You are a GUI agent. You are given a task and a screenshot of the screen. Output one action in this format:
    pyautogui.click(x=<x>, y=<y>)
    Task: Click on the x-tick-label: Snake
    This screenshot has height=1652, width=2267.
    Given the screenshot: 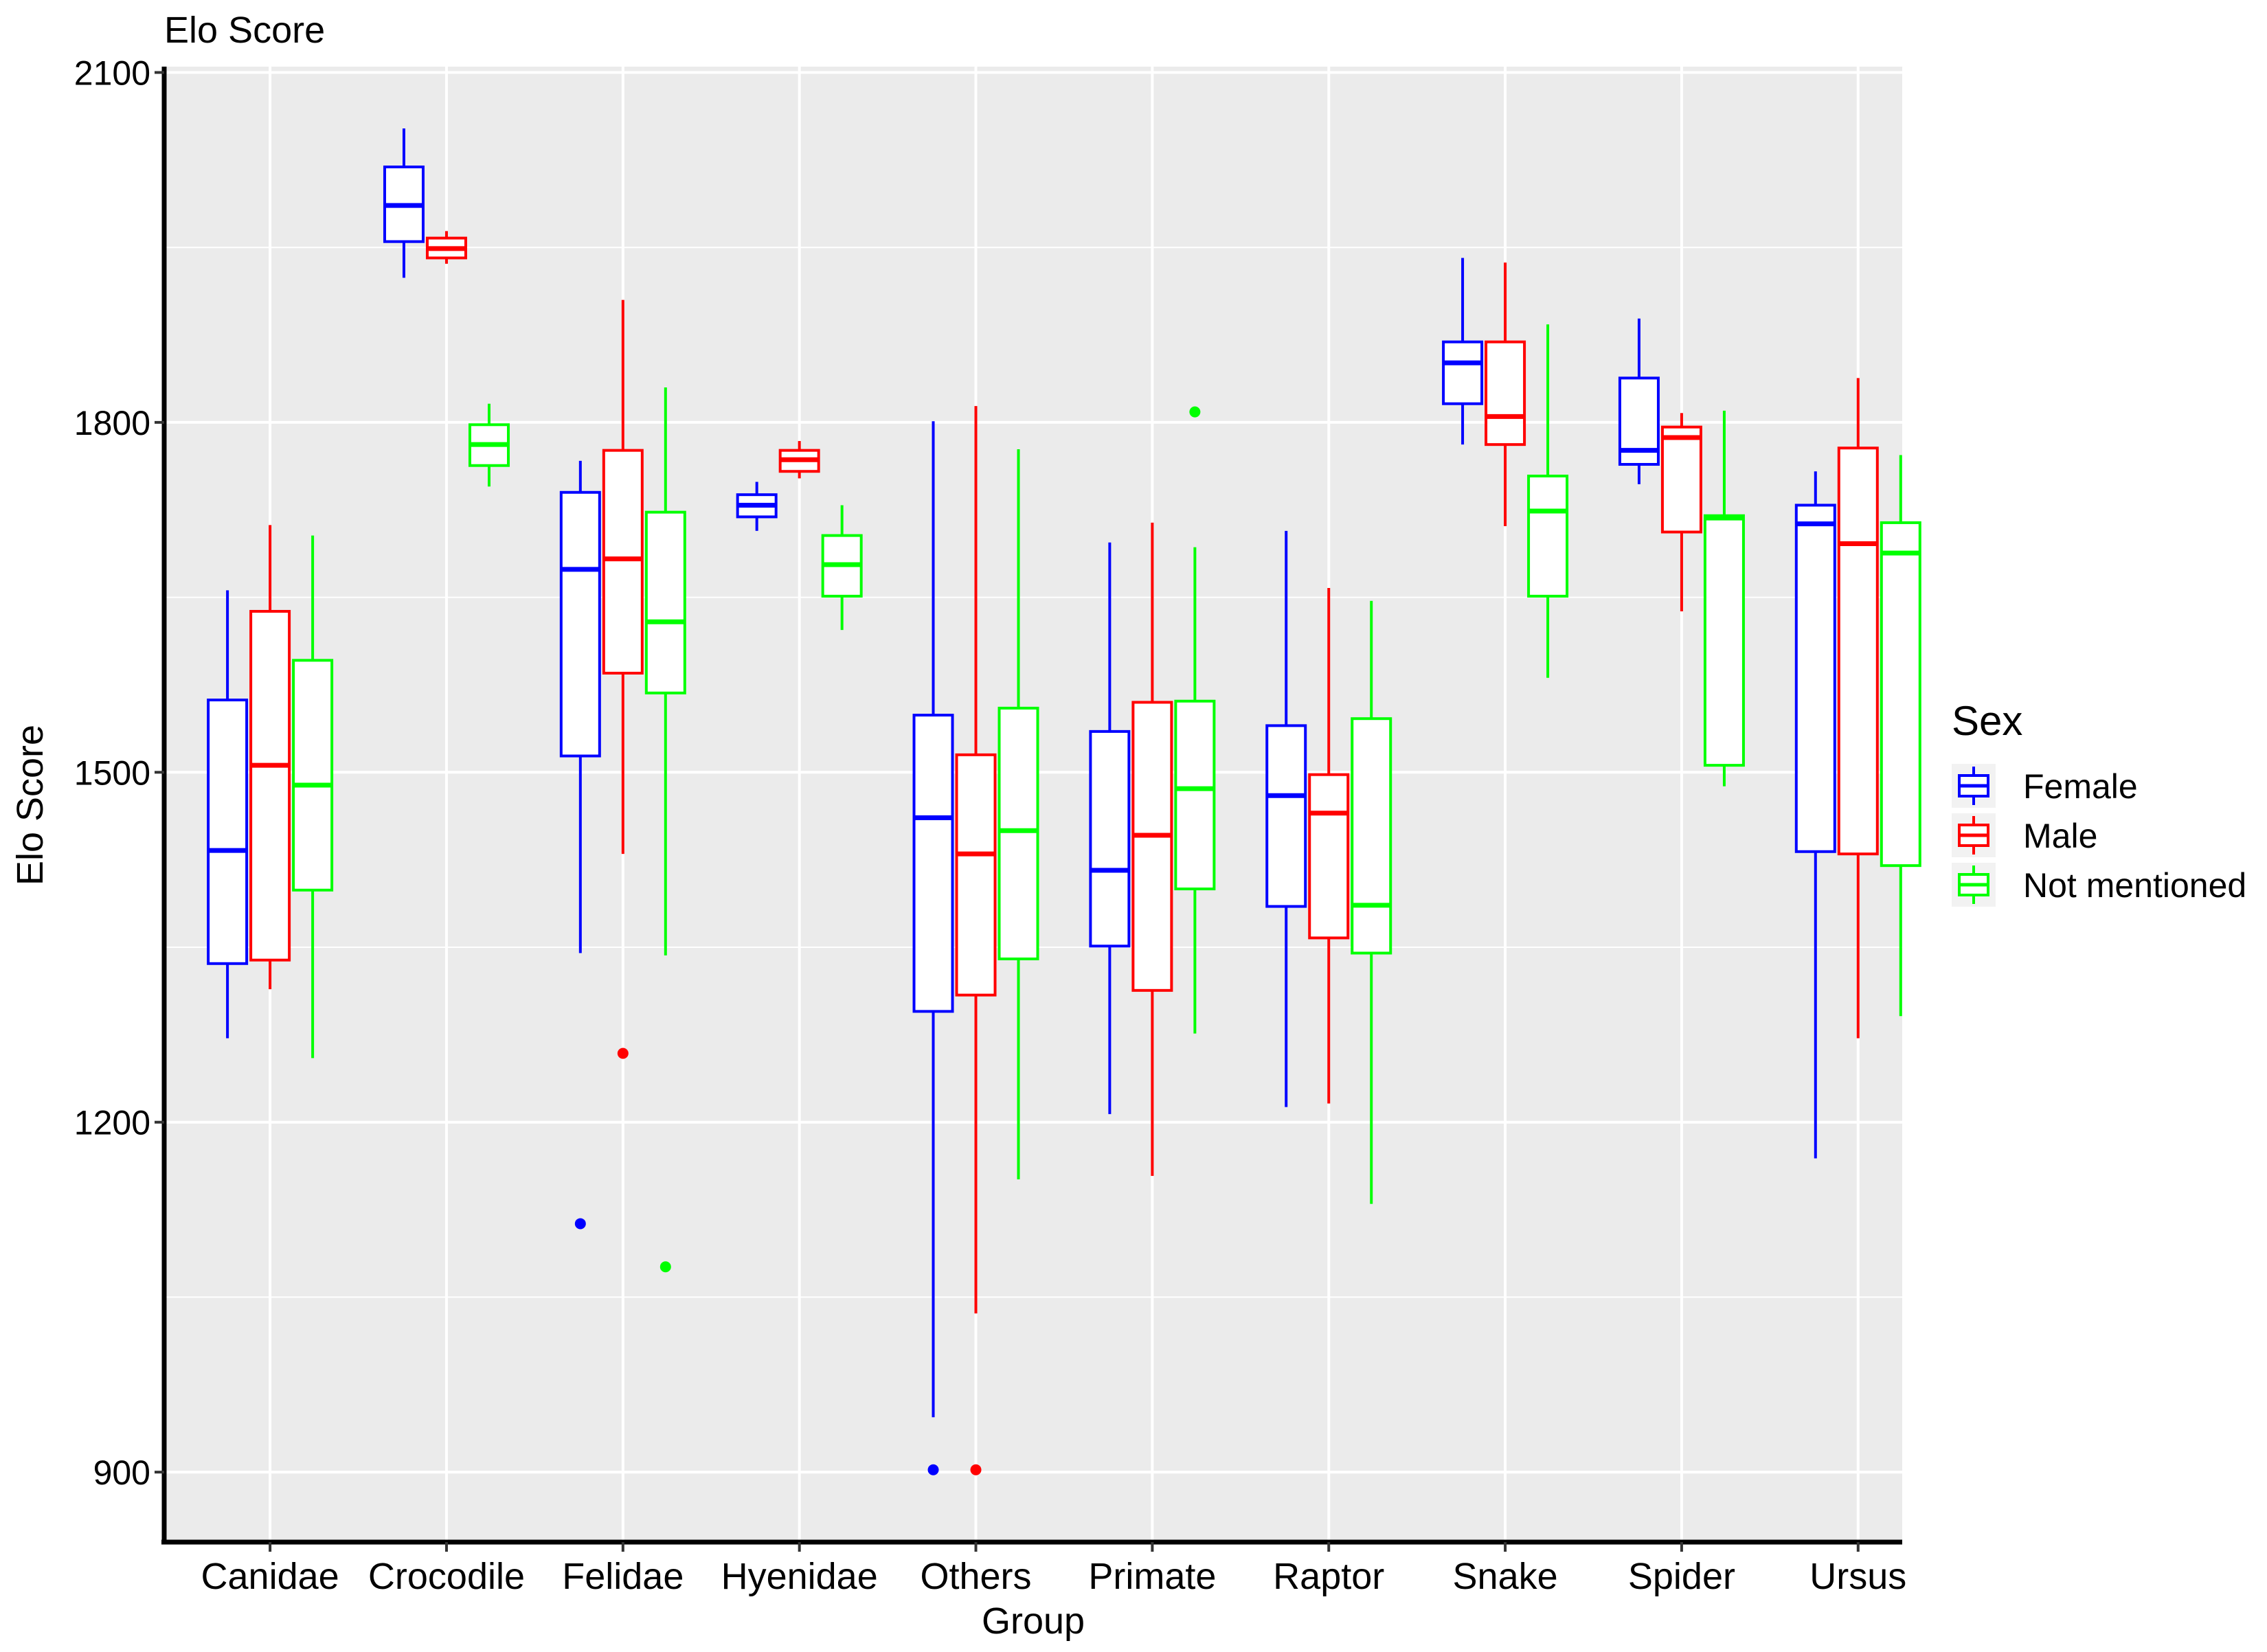 What is the action you would take?
    pyautogui.click(x=1506, y=1576)
    